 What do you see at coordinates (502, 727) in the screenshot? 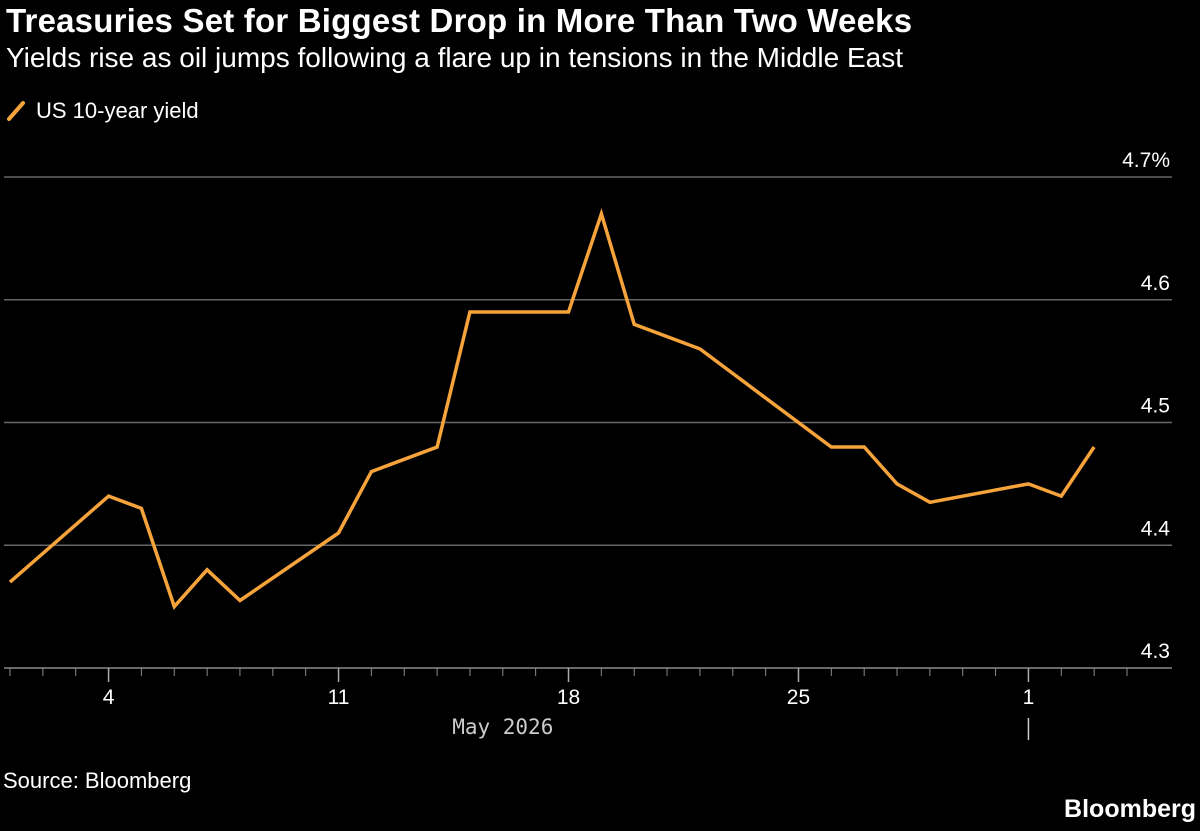
I see `x-month-label: May 2026` at bounding box center [502, 727].